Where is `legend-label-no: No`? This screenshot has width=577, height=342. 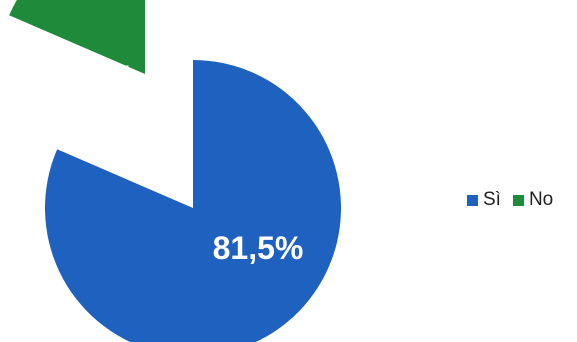
legend-label-no: No is located at coordinates (541, 199).